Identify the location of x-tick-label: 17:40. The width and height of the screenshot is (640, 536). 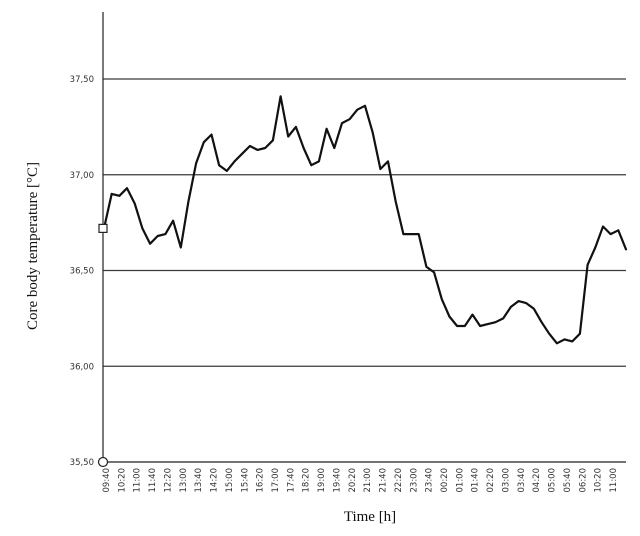
(291, 480).